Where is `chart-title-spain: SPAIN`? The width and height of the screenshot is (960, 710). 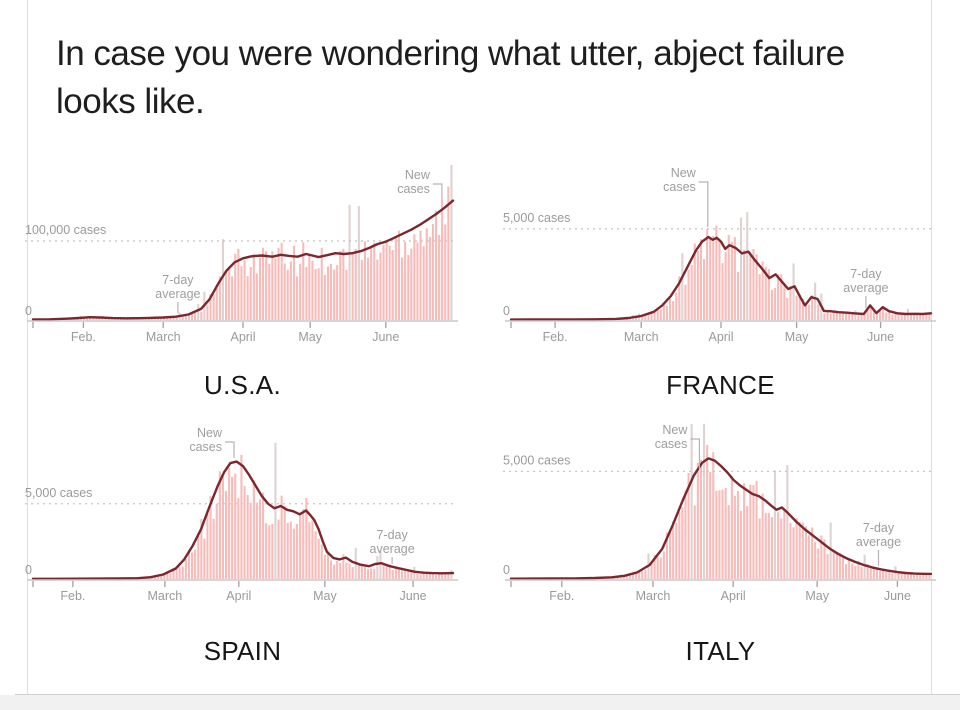
chart-title-spain: SPAIN is located at coordinates (242, 651).